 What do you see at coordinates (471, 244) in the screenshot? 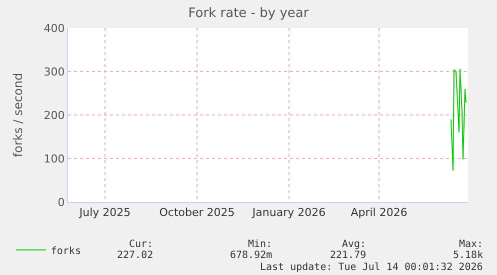
I see `text: Max:` at bounding box center [471, 244].